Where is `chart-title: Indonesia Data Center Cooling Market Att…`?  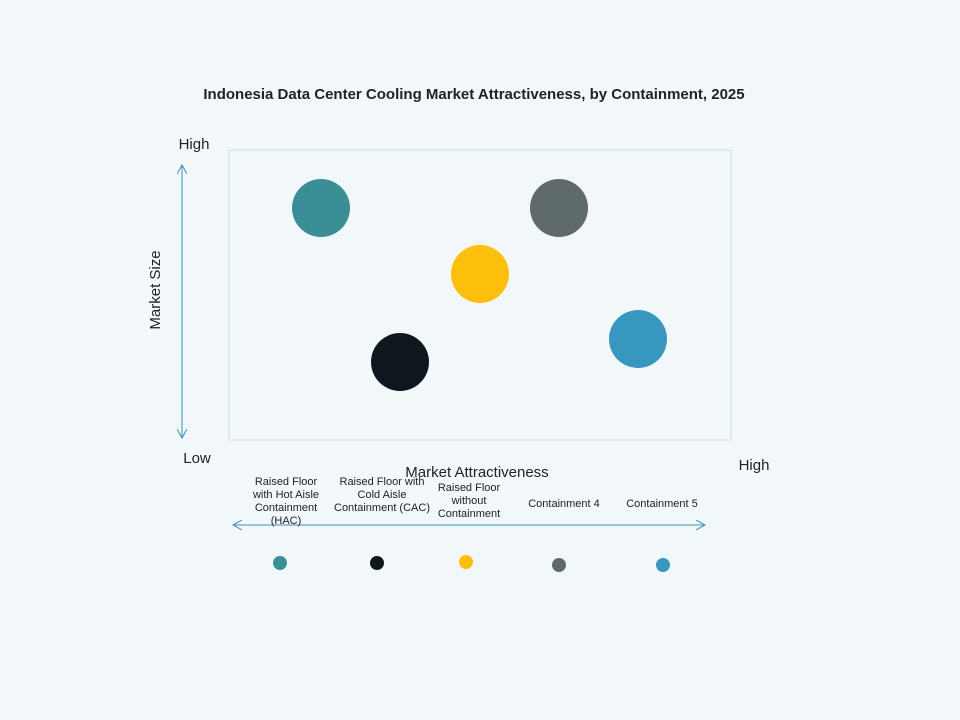
chart-title: Indonesia Data Center Cooling Market Att… is located at coordinates (473, 94).